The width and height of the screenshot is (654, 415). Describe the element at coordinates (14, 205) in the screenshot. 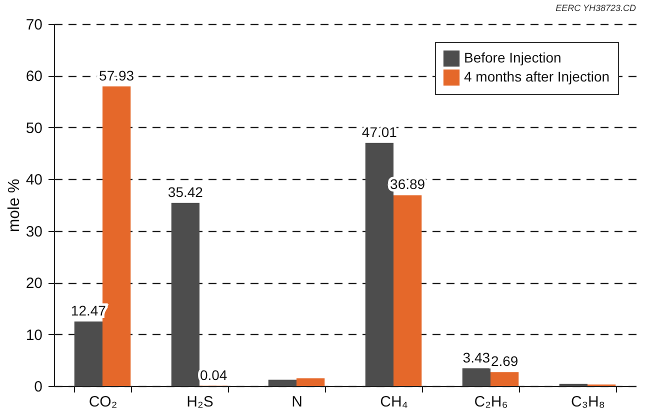

I see `y-axis-title: mole %` at that location.